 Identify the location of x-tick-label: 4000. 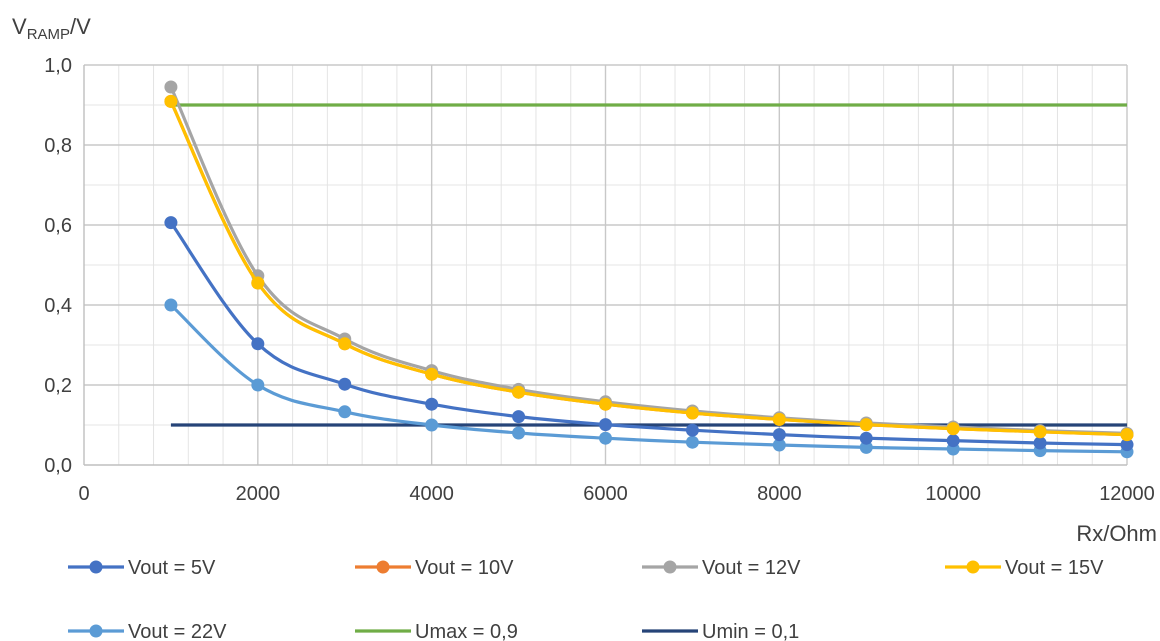
(431, 494).